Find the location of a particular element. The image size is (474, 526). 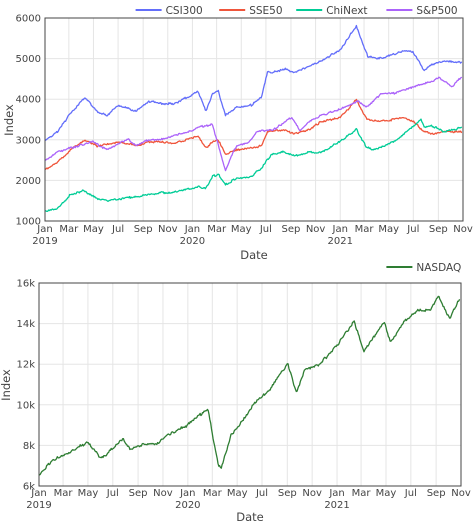

y-tick-label: 12k is located at coordinates (25, 365).